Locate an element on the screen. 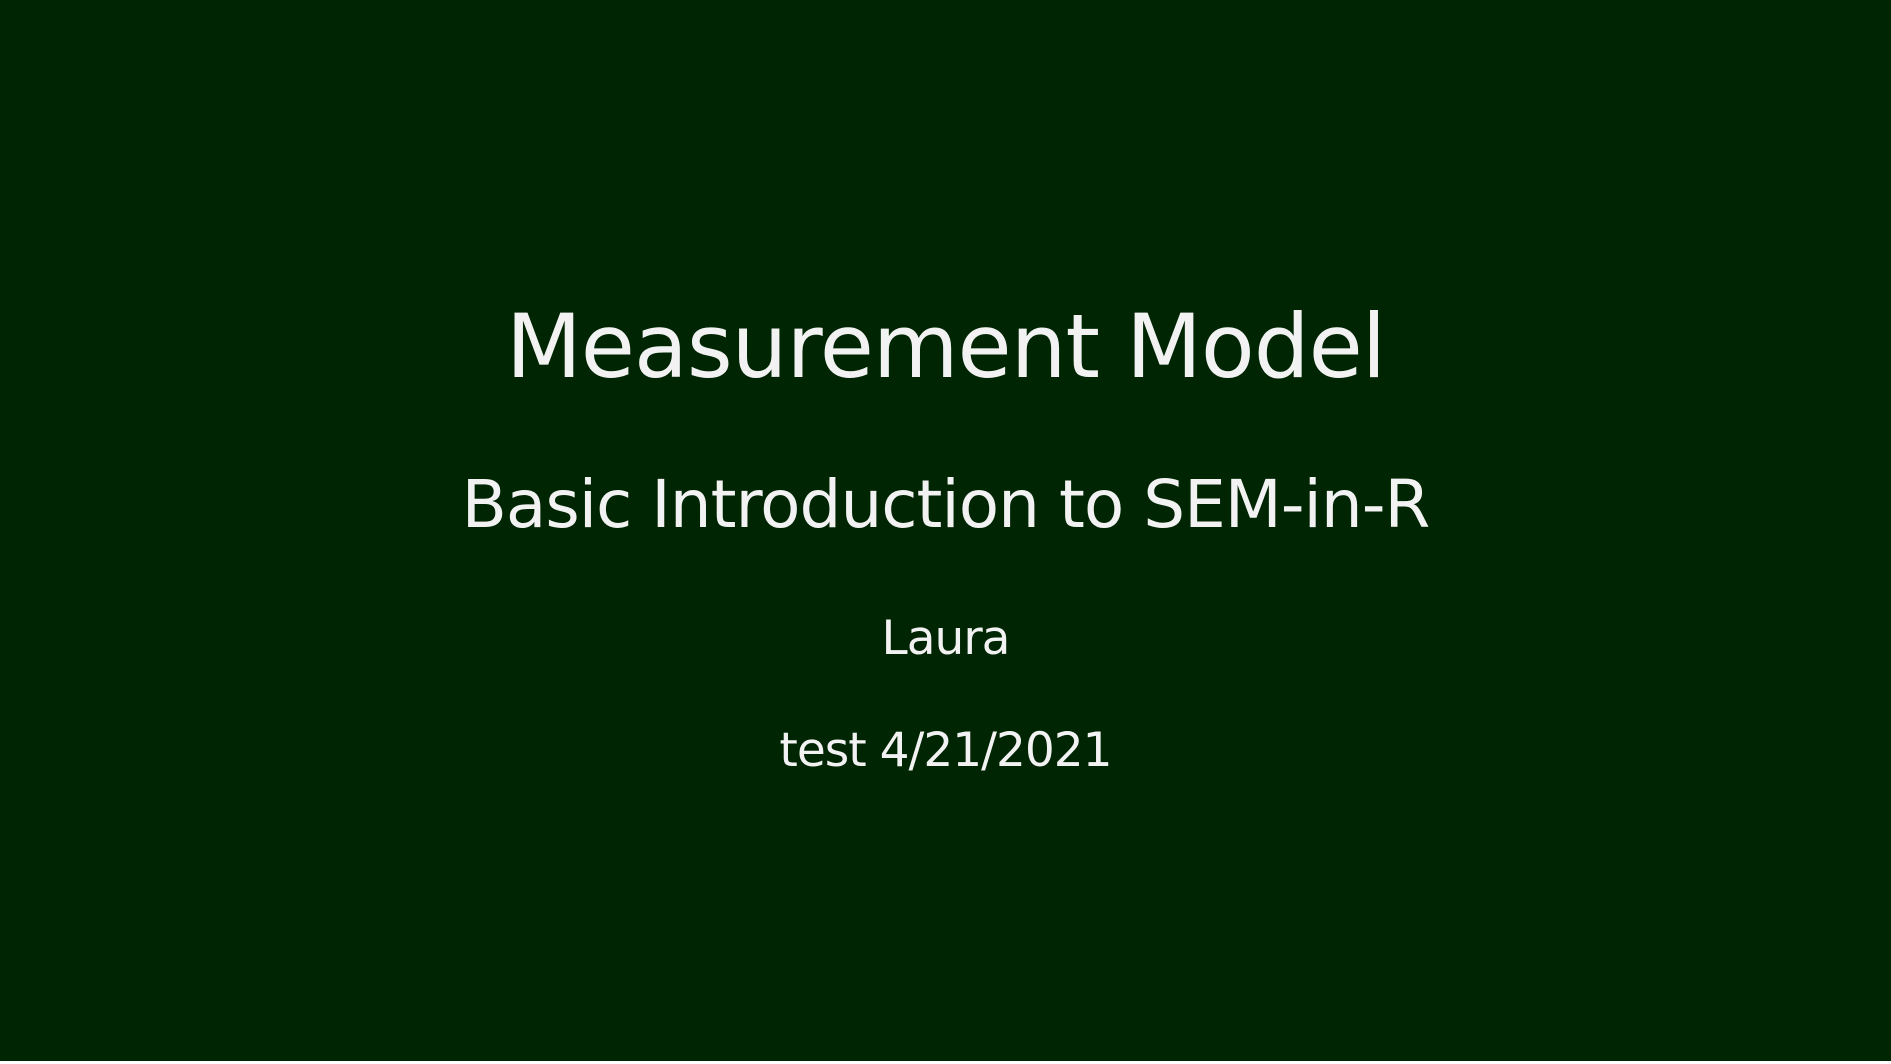  slide-title: Measurement Model is located at coordinates (945, 346).